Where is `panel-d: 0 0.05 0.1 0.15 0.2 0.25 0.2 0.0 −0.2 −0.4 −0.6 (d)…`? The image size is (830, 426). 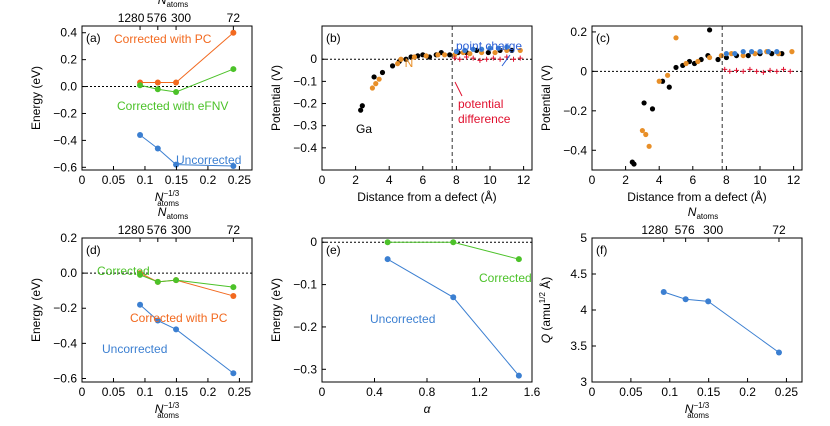
panel-d: 0 0.05 0.1 0.15 0.2 0.25 0.2 0.0 −0.2 −0.4 −0.6 (d)… is located at coordinates (141, 312).